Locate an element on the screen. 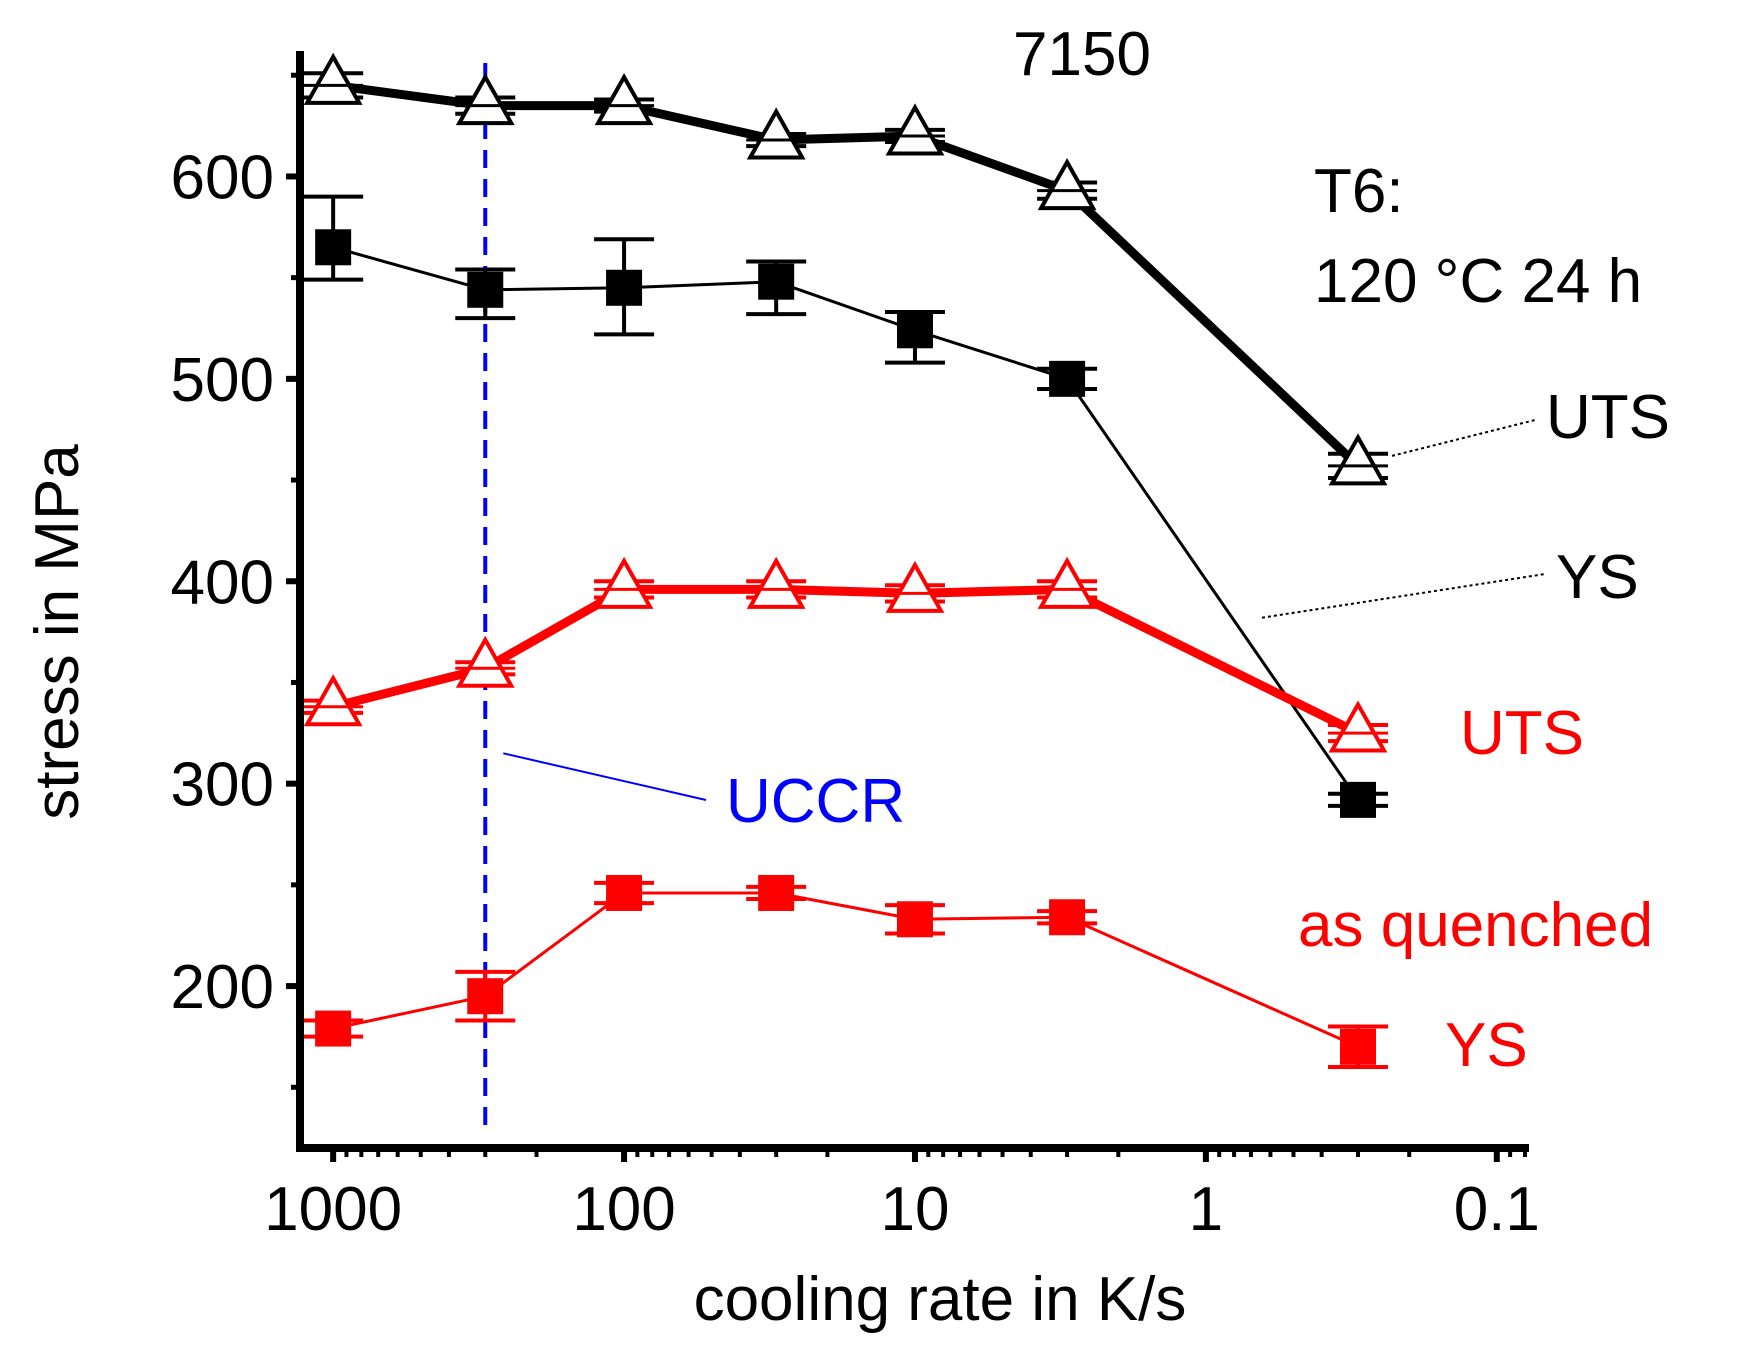 The width and height of the screenshot is (1758, 1348). x-tick-label: 1 is located at coordinates (1206, 1209).